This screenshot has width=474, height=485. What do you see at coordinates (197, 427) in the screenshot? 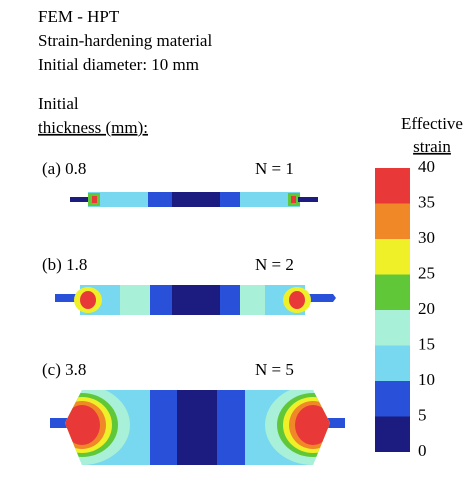
I see `sample-c` at bounding box center [197, 427].